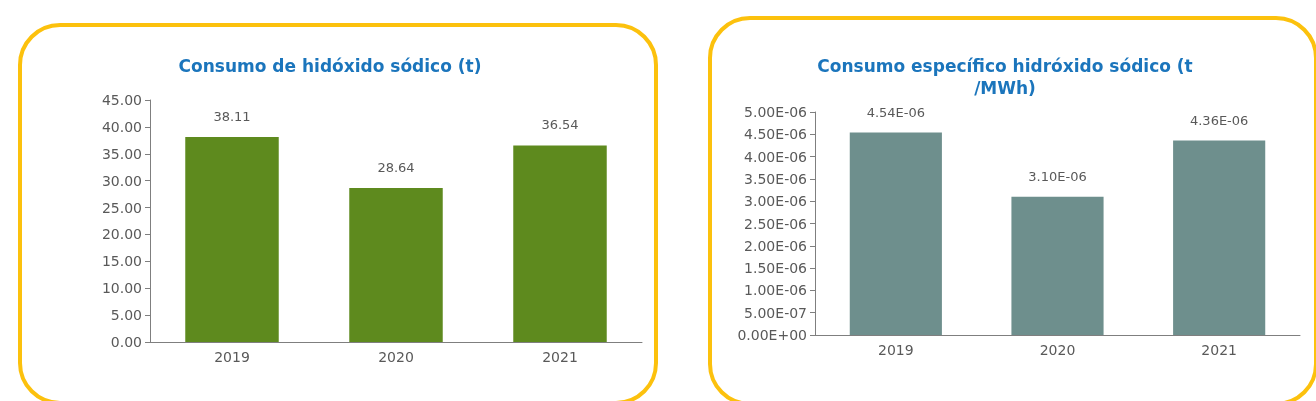 The width and height of the screenshot is (1316, 401). Describe the element at coordinates (126, 315) in the screenshot. I see `y-tick-label: 5.00` at that location.